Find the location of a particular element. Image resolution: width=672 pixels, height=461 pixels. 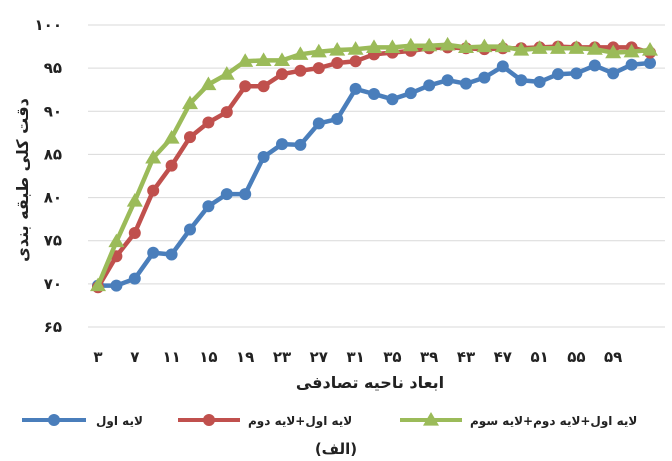

figure-caption: (الف) is located at coordinates (336, 449).